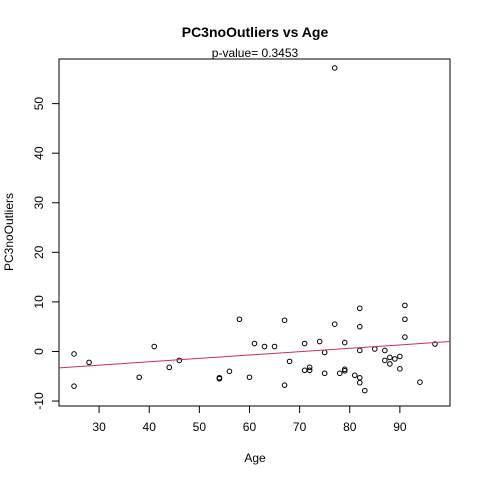  Describe the element at coordinates (39, 203) in the screenshot. I see `y-tick-label: 30` at that location.